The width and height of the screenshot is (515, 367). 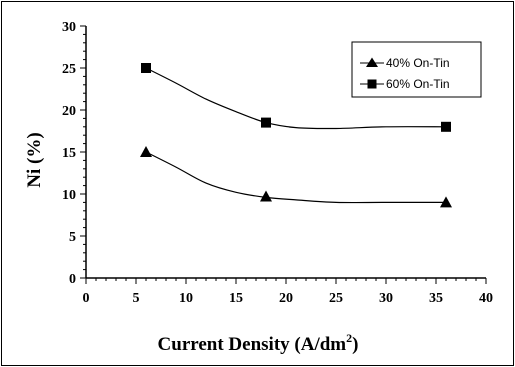 I want to click on x-tick-label: 20, so click(x=286, y=298).